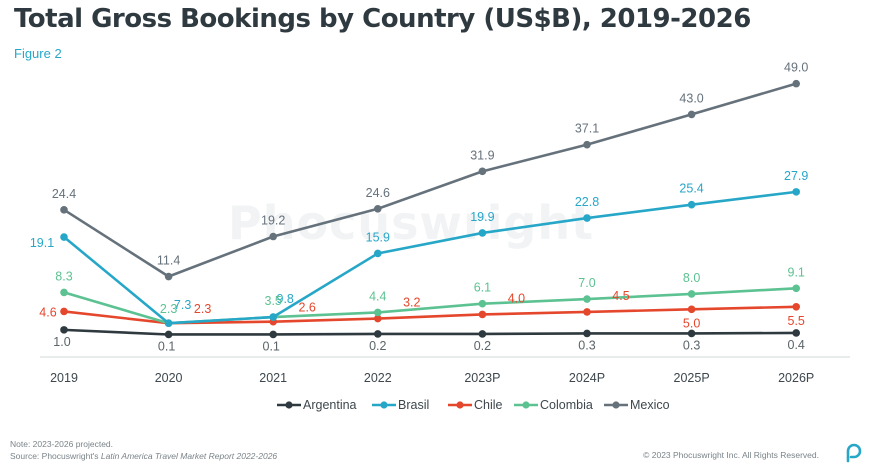 This screenshot has width=877, height=467. I want to click on data-label-argentina: 0.2, so click(377, 346).